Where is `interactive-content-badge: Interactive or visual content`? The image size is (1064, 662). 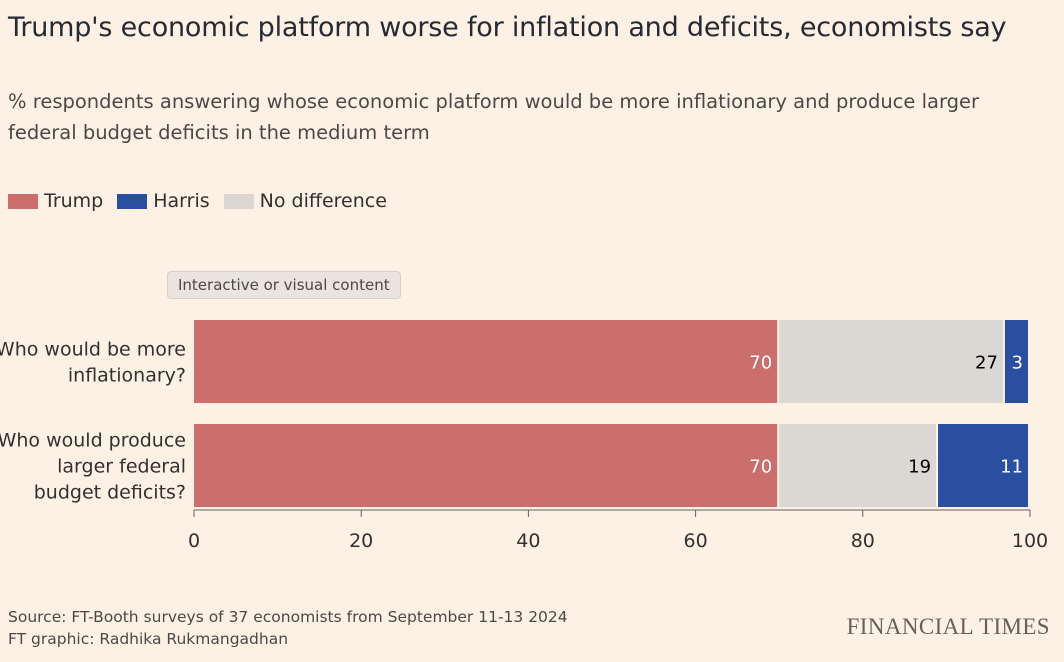 interactive-content-badge: Interactive or visual content is located at coordinates (284, 285).